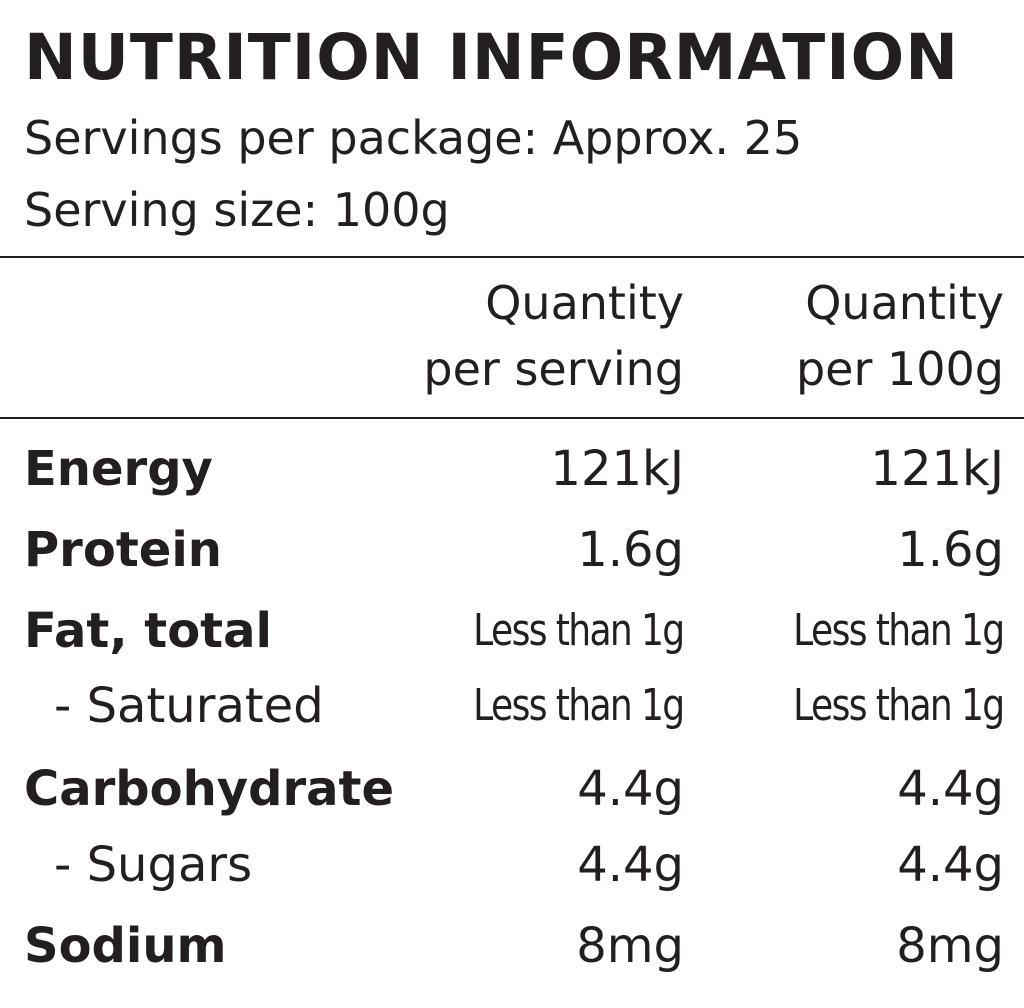 Image resolution: width=1024 pixels, height=1008 pixels. I want to click on row-label: Protein, so click(123, 550).